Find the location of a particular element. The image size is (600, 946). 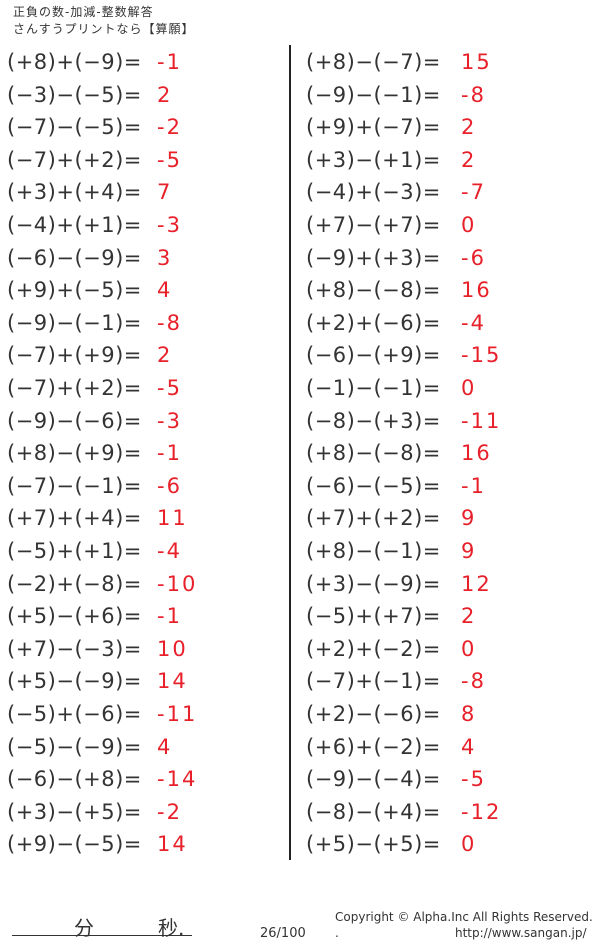

problem-row: (−6)−(+9)= -15 is located at coordinates (402, 355).